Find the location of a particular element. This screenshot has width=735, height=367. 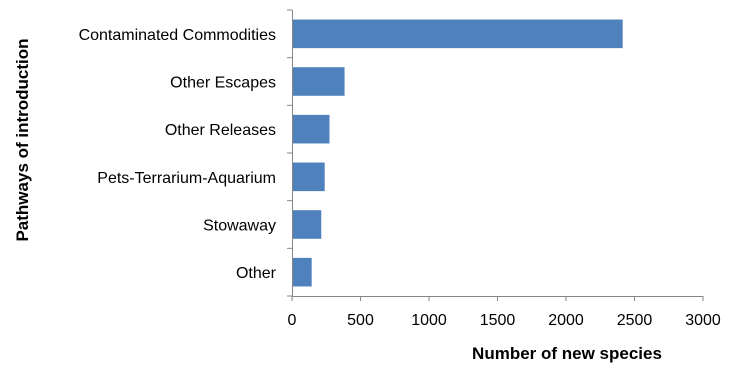

x-ticks: 0 500 1000 1500 2000 2500 3000 is located at coordinates (504, 312).